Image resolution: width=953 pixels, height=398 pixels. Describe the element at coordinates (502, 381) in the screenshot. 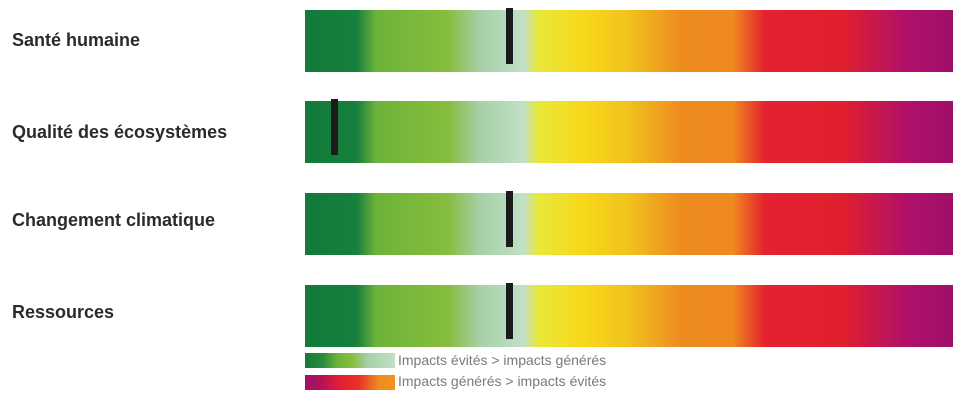

I see `legend-label-generated: Impacts générés > impacts évités` at that location.